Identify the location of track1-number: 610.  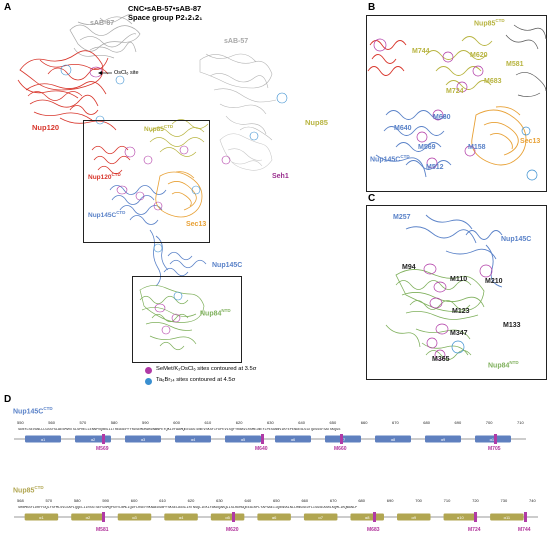
(208, 422).